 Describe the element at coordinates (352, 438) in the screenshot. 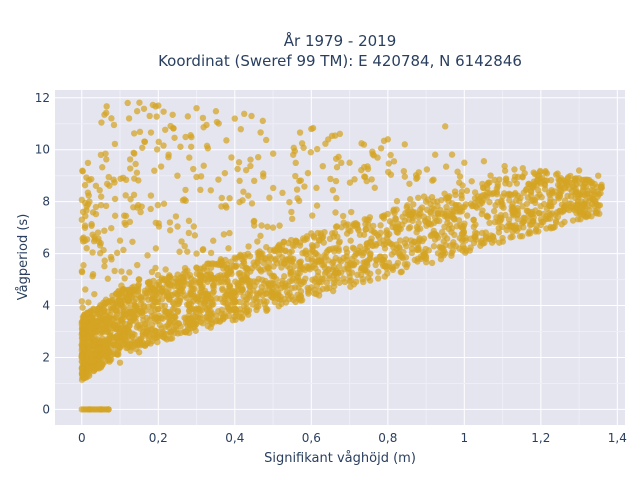

I see `x-tick-labels: 0 0,2 0,4 0,6 0,8 1 1,2 1,4` at that location.